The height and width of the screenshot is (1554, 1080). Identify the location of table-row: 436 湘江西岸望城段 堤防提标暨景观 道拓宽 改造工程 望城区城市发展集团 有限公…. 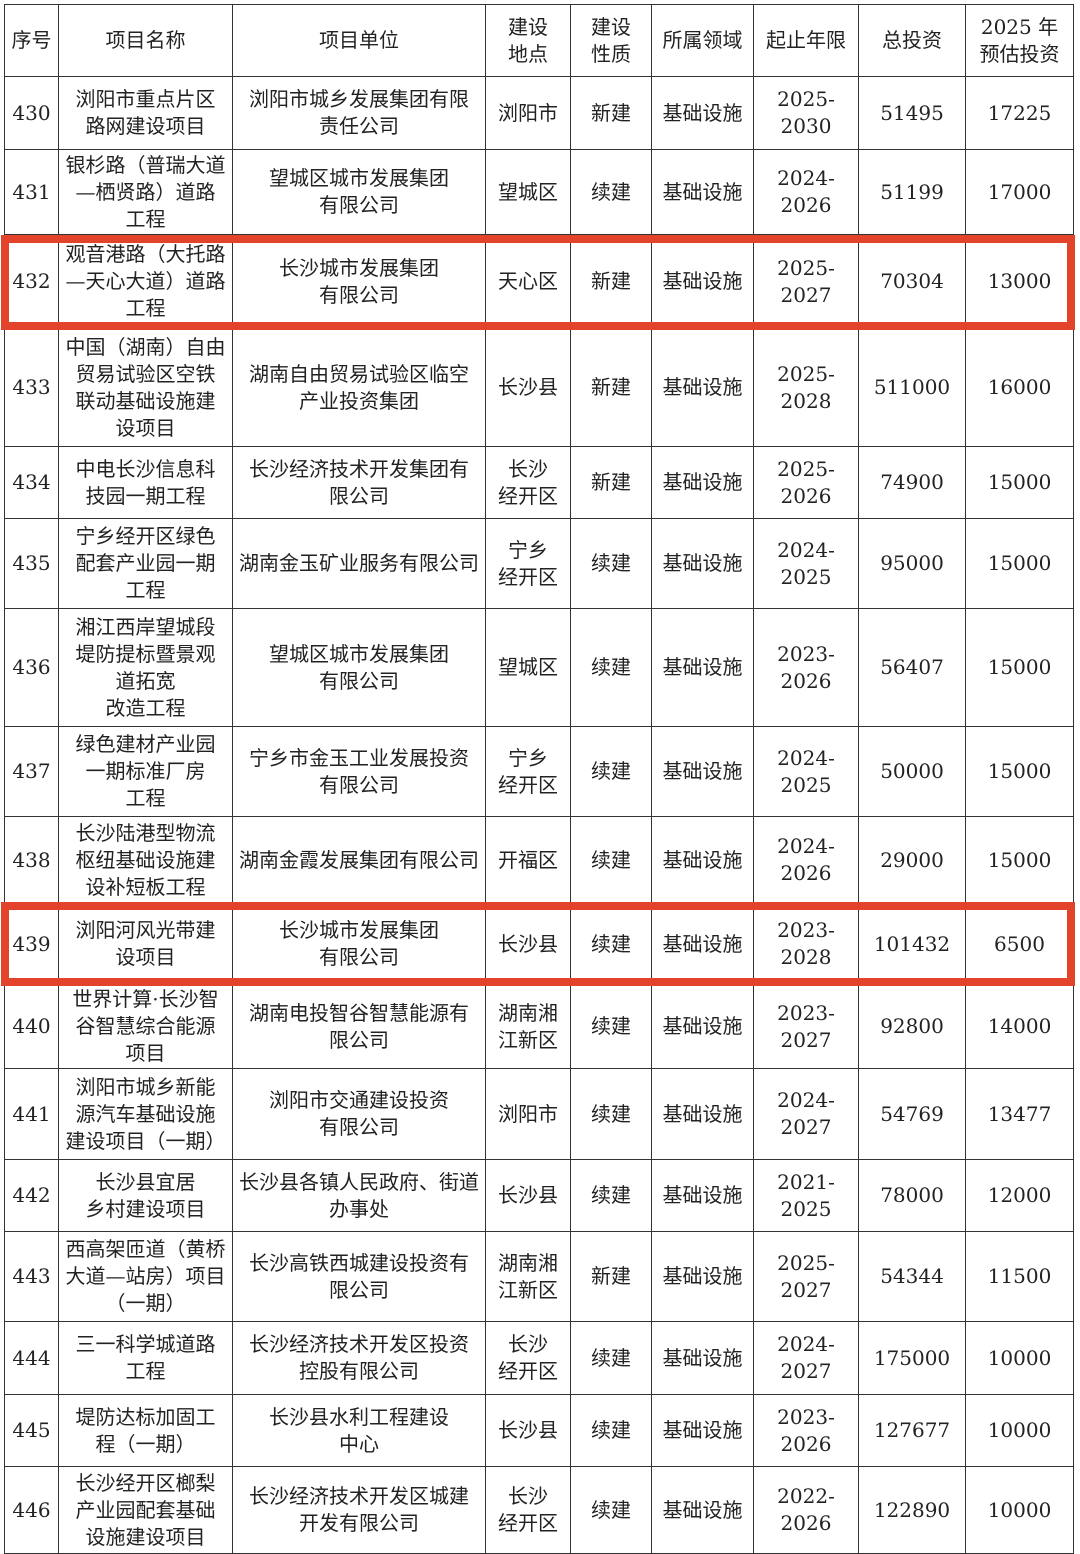
(539, 667).